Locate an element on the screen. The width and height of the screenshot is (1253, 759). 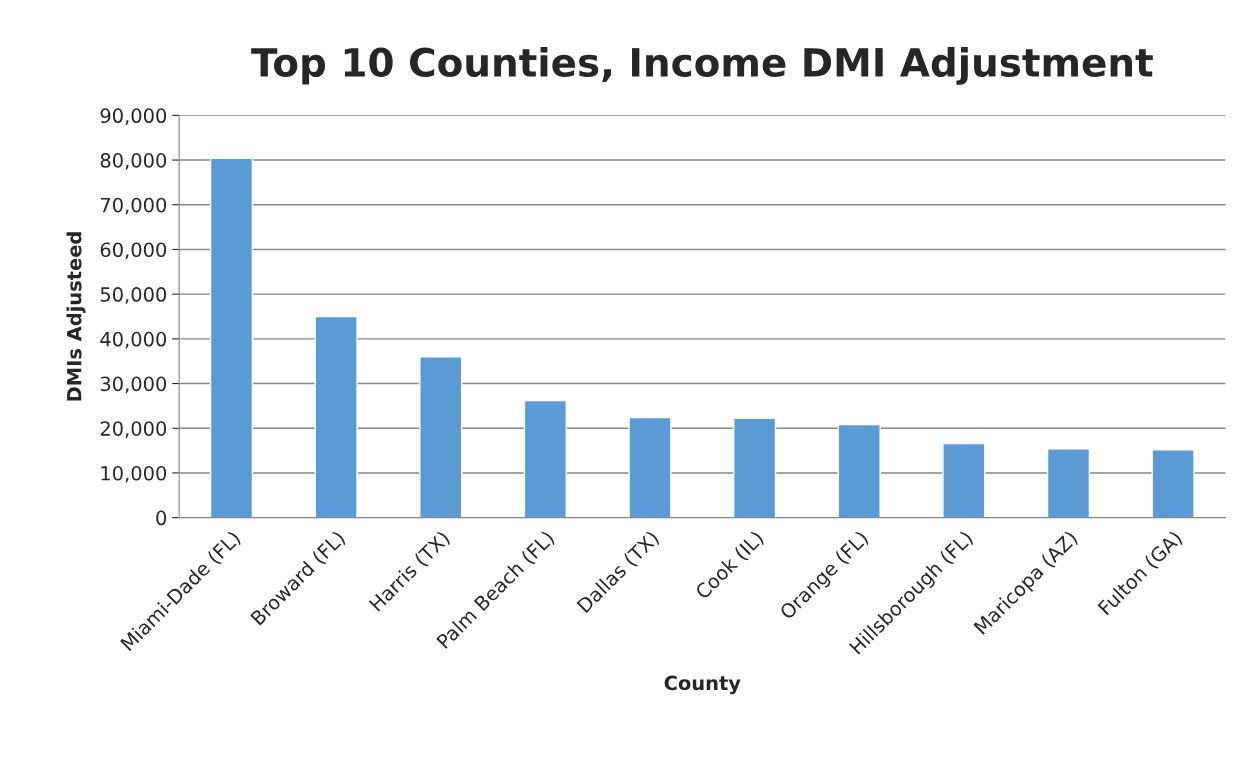
y-tick-label: 90,000 is located at coordinates (133, 117).